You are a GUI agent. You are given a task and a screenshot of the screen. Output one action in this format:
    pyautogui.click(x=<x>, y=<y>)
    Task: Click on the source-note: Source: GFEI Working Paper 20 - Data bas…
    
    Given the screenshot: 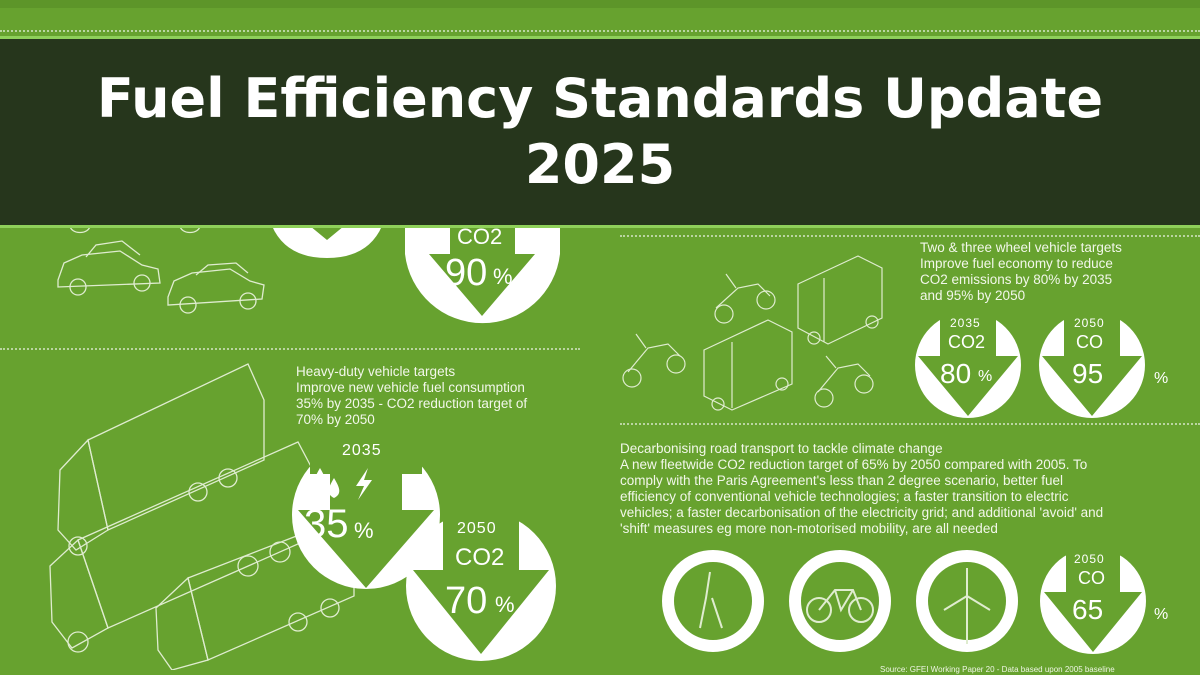 What is the action you would take?
    pyautogui.click(x=997, y=669)
    